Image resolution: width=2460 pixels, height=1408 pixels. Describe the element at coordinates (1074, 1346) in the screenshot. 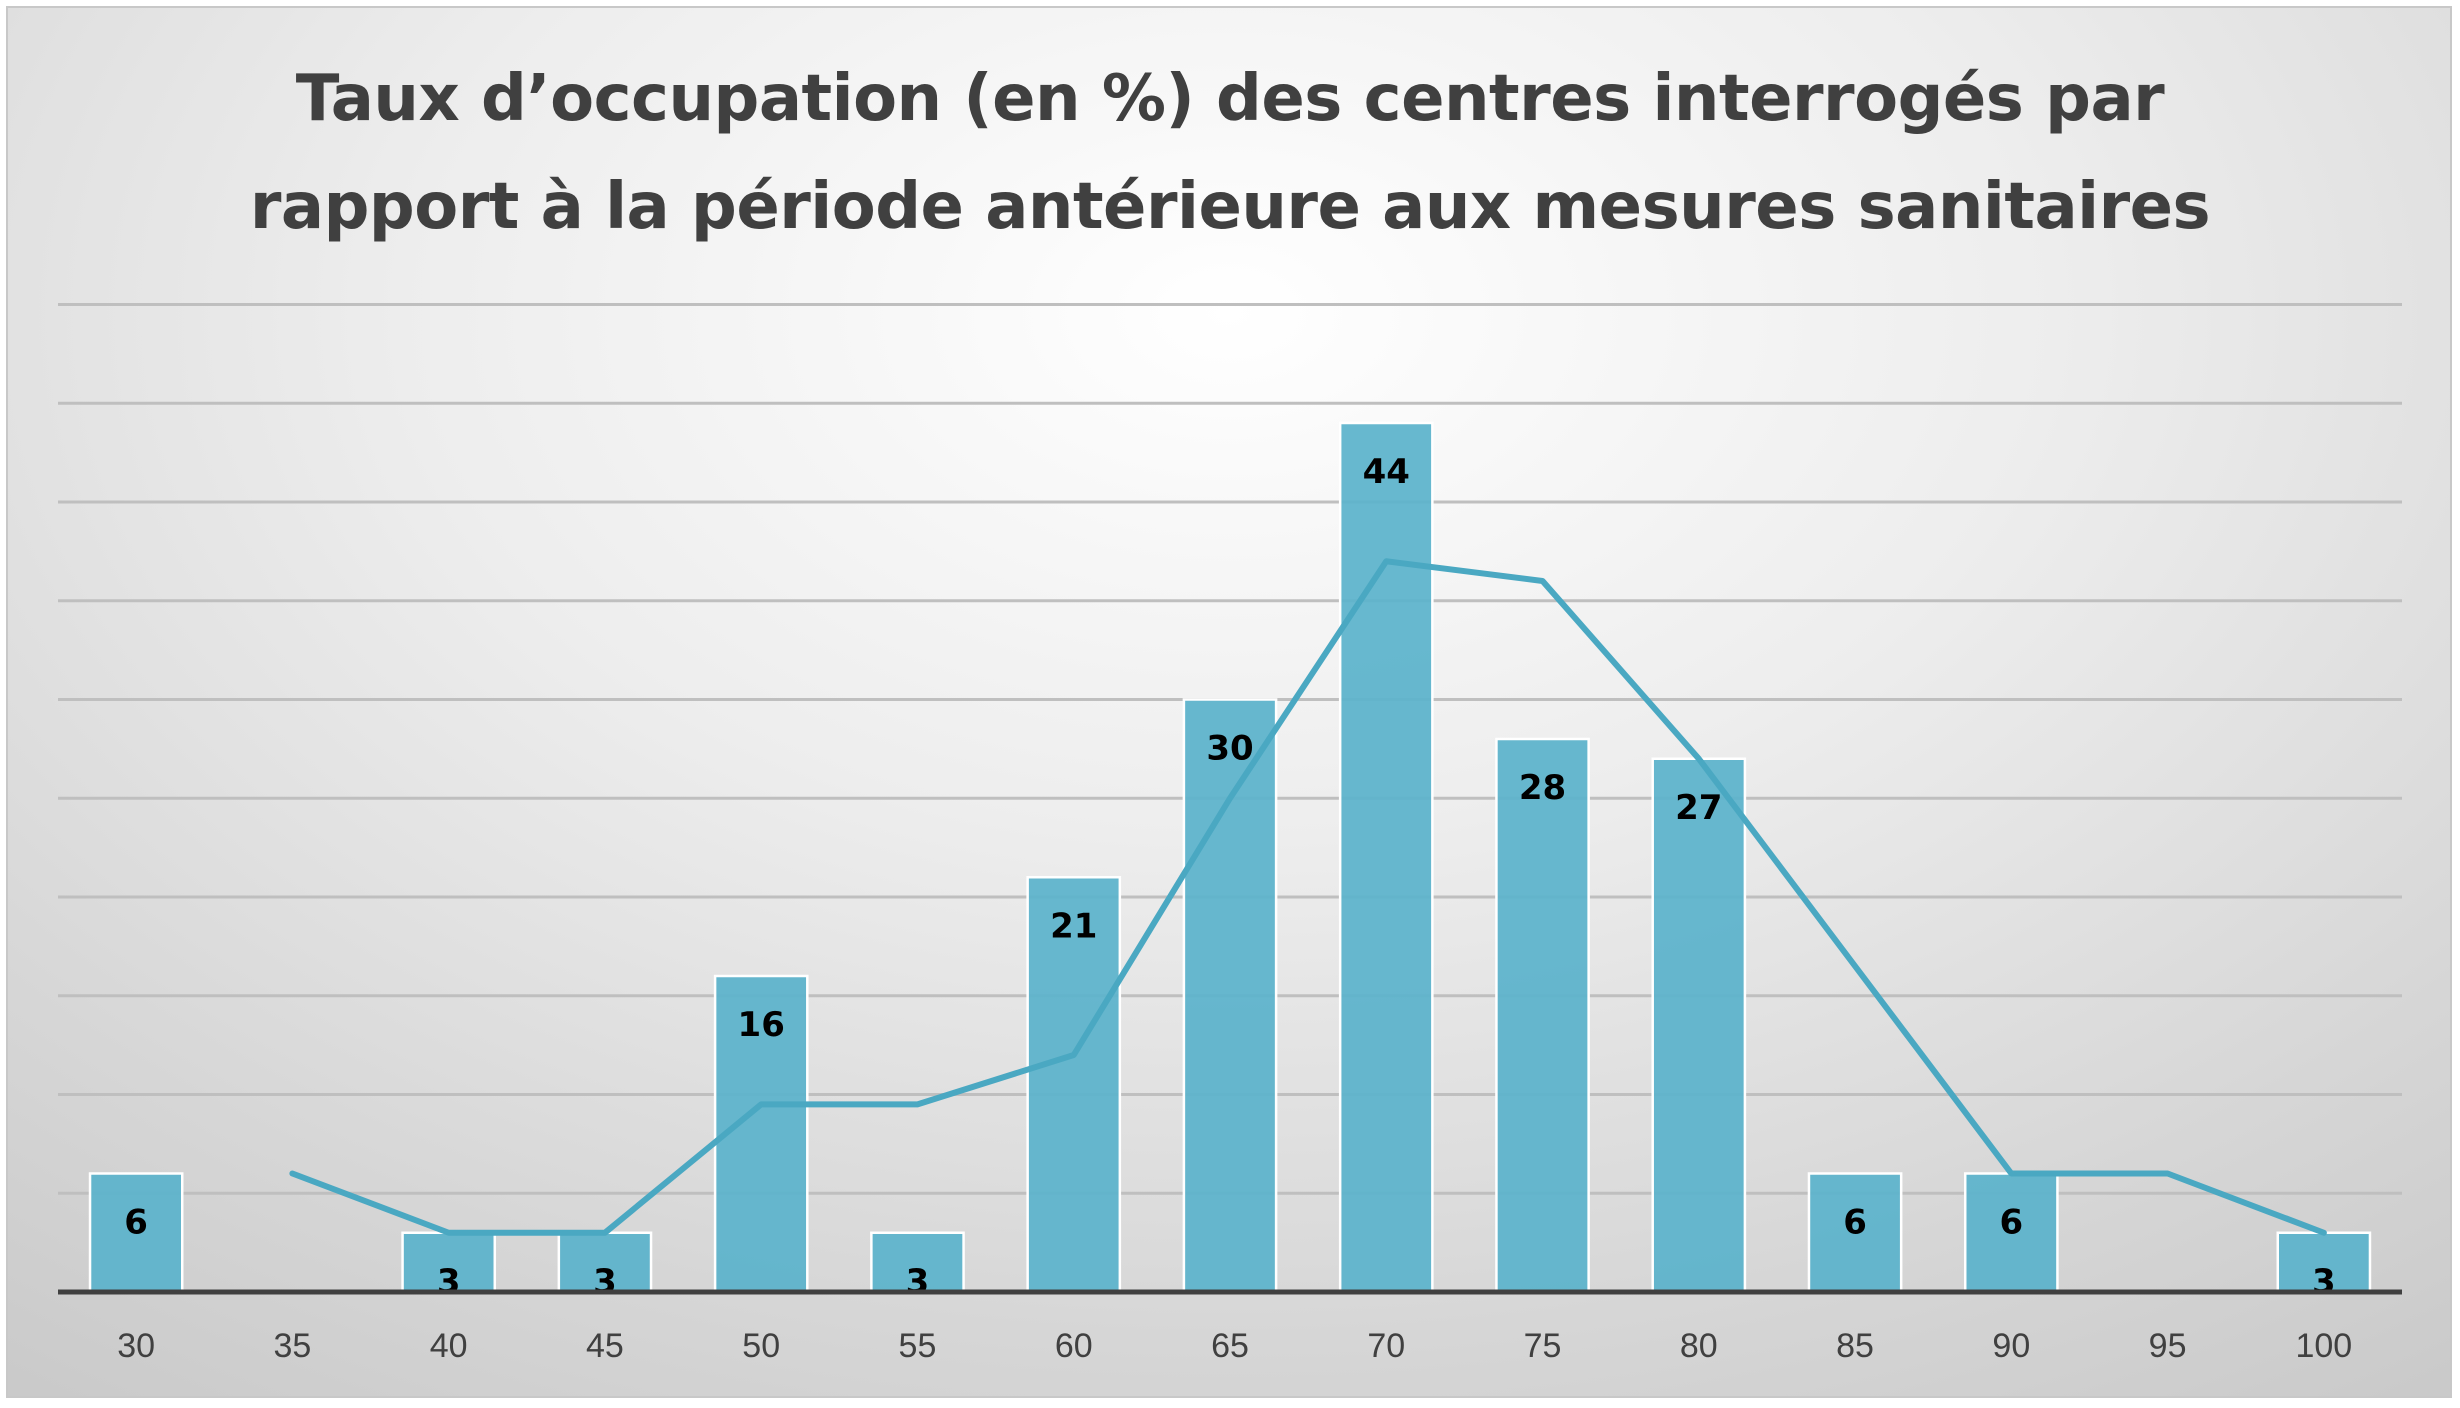

I see `x-tick-label: 60` at that location.